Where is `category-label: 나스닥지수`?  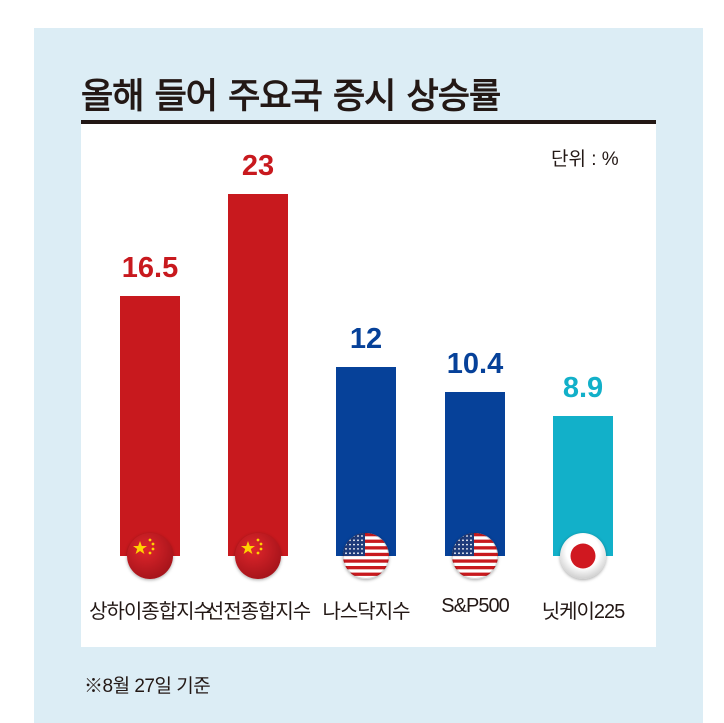 category-label: 나스닥지수 is located at coordinates (366, 612).